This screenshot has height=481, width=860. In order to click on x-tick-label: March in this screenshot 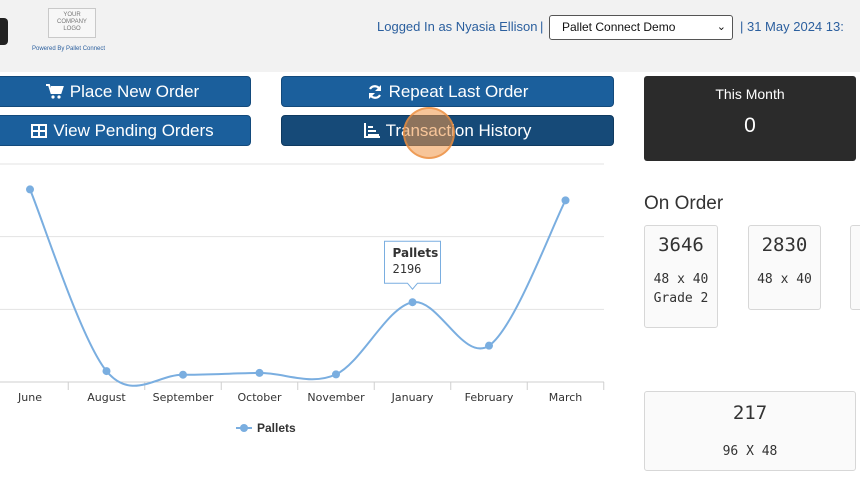, I will do `click(566, 397)`.